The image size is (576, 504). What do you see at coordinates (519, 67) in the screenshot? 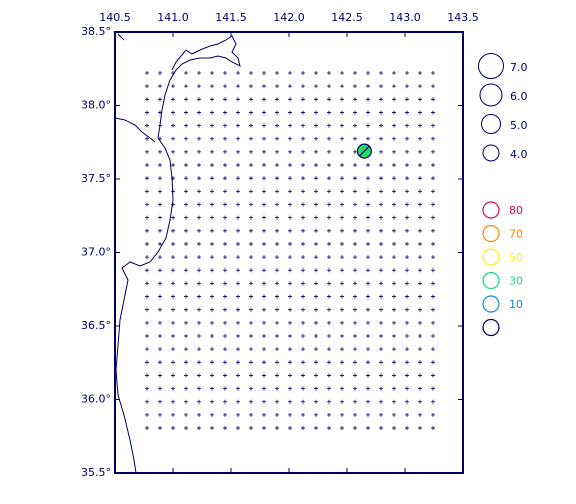
I see `magnitude-legend-label: 7.0` at bounding box center [519, 67].